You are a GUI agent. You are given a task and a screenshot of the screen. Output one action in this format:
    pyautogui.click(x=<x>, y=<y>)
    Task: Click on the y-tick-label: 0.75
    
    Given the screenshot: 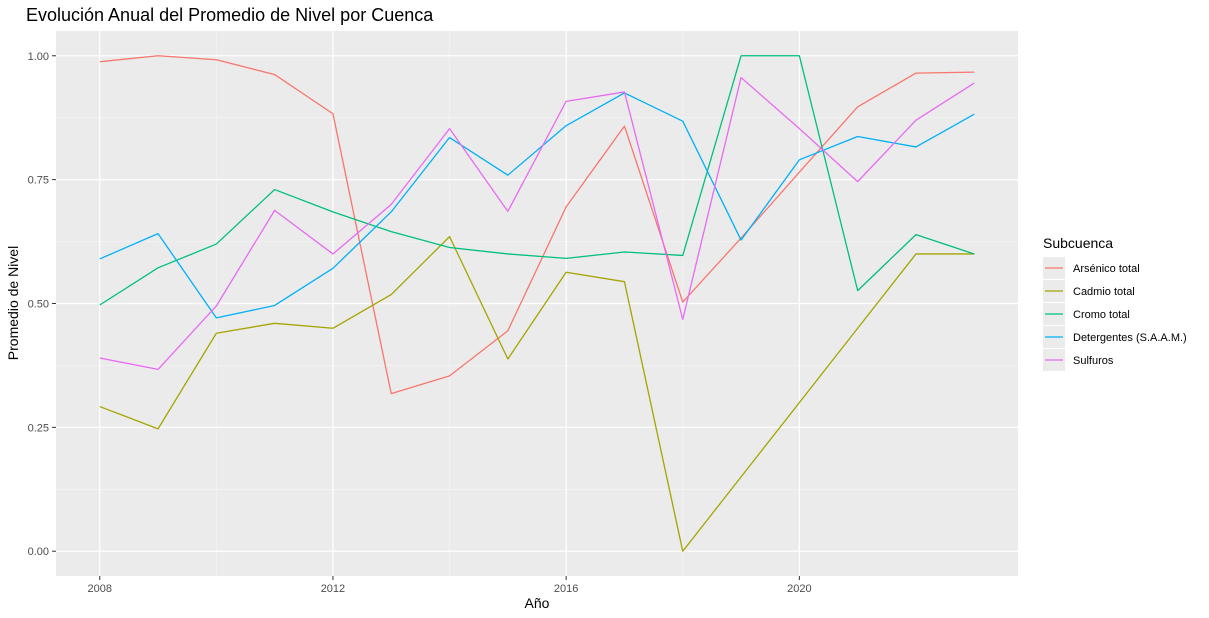 What is the action you would take?
    pyautogui.click(x=38, y=181)
    